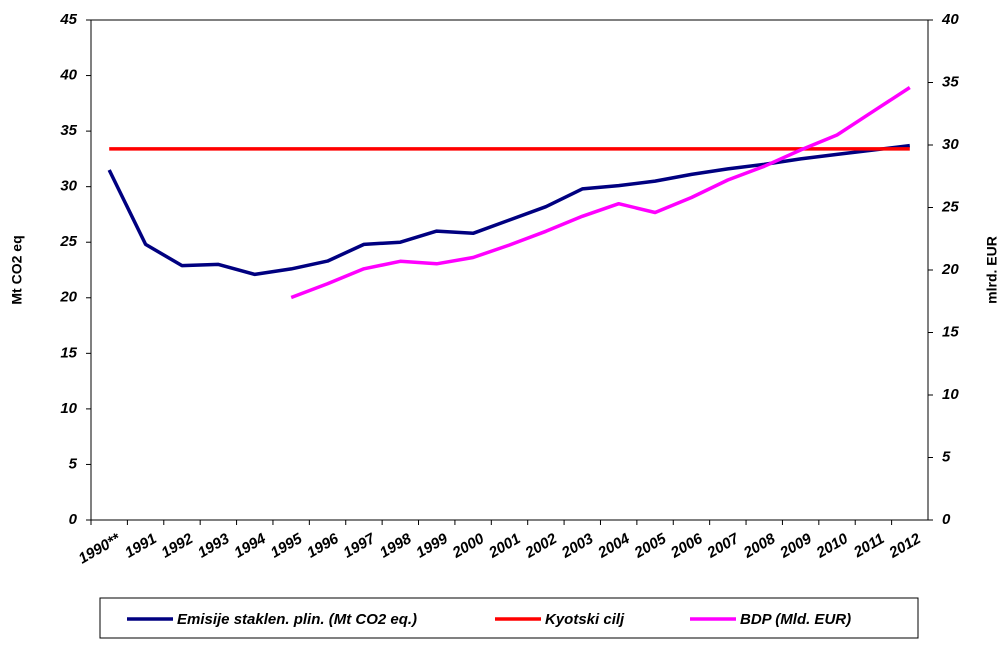 Image resolution: width=1007 pixels, height=648 pixels. I want to click on y2-tick-label: 10, so click(950, 394).